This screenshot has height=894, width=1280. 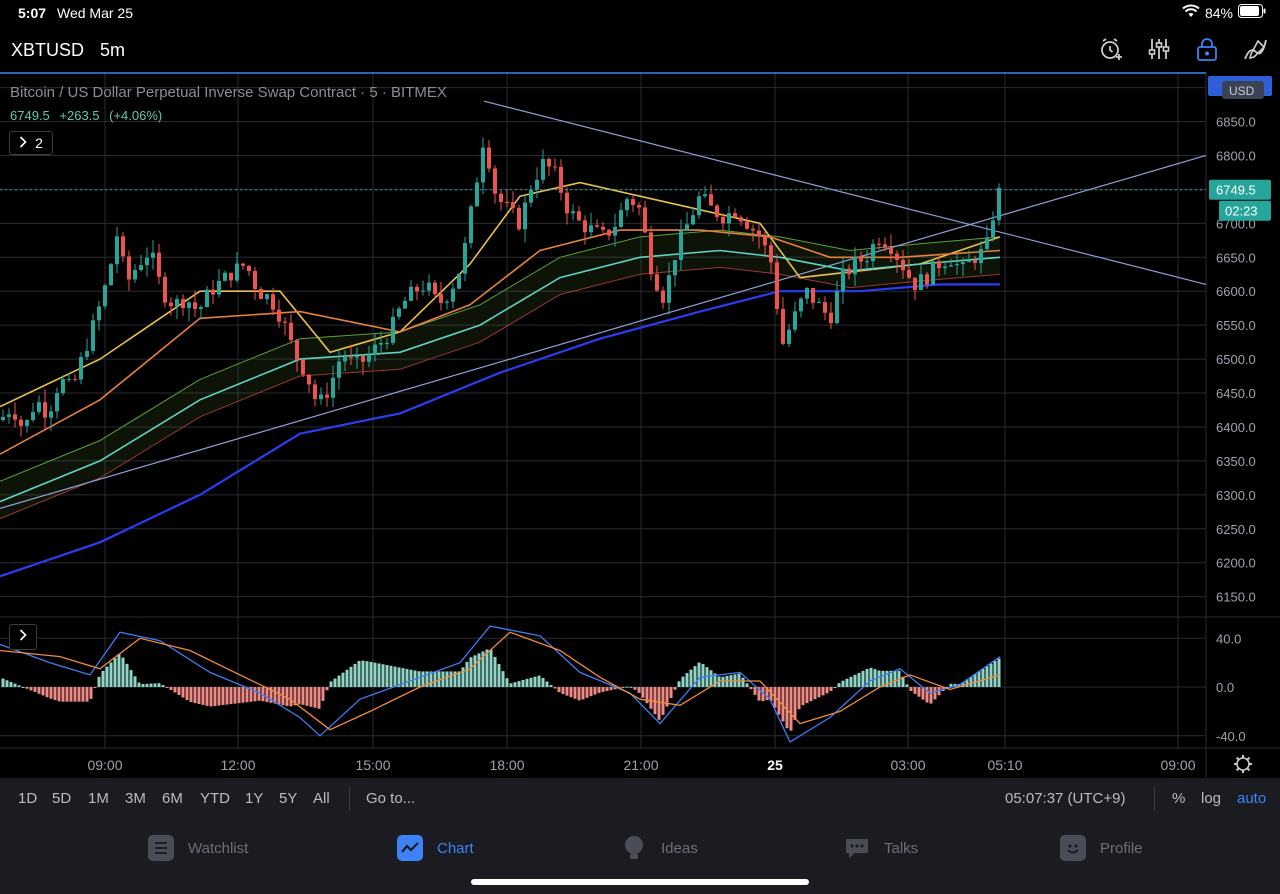 What do you see at coordinates (172, 798) in the screenshot?
I see `range-6m-button: 6M` at bounding box center [172, 798].